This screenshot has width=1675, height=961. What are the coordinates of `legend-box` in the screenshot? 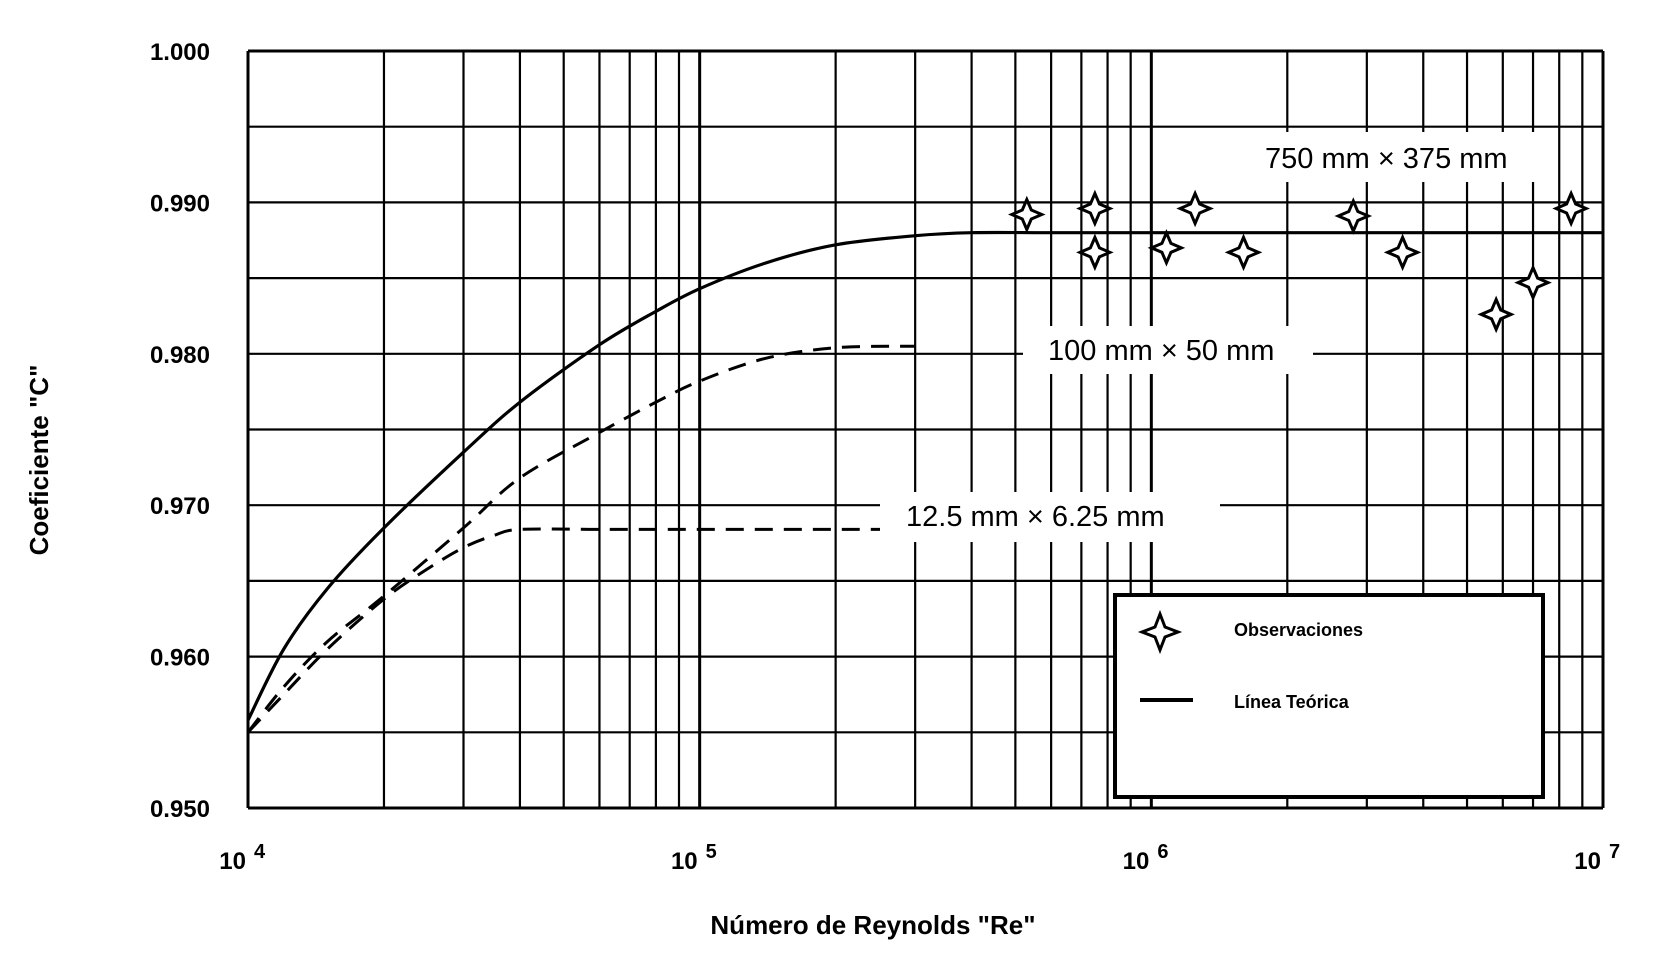 It's located at (1329, 696).